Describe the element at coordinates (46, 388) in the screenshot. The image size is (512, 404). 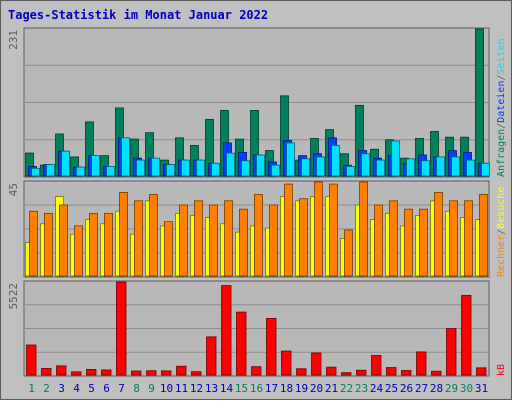
I see `x-tick-label-day-2: 2` at that location.